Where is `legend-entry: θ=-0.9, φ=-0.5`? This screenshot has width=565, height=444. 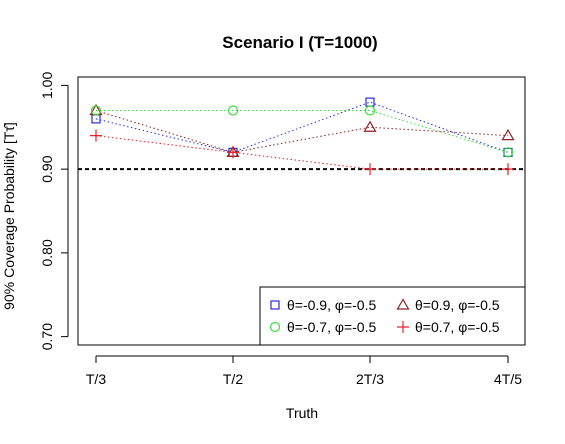
legend-entry: θ=-0.9, φ=-0.5 is located at coordinates (331, 305).